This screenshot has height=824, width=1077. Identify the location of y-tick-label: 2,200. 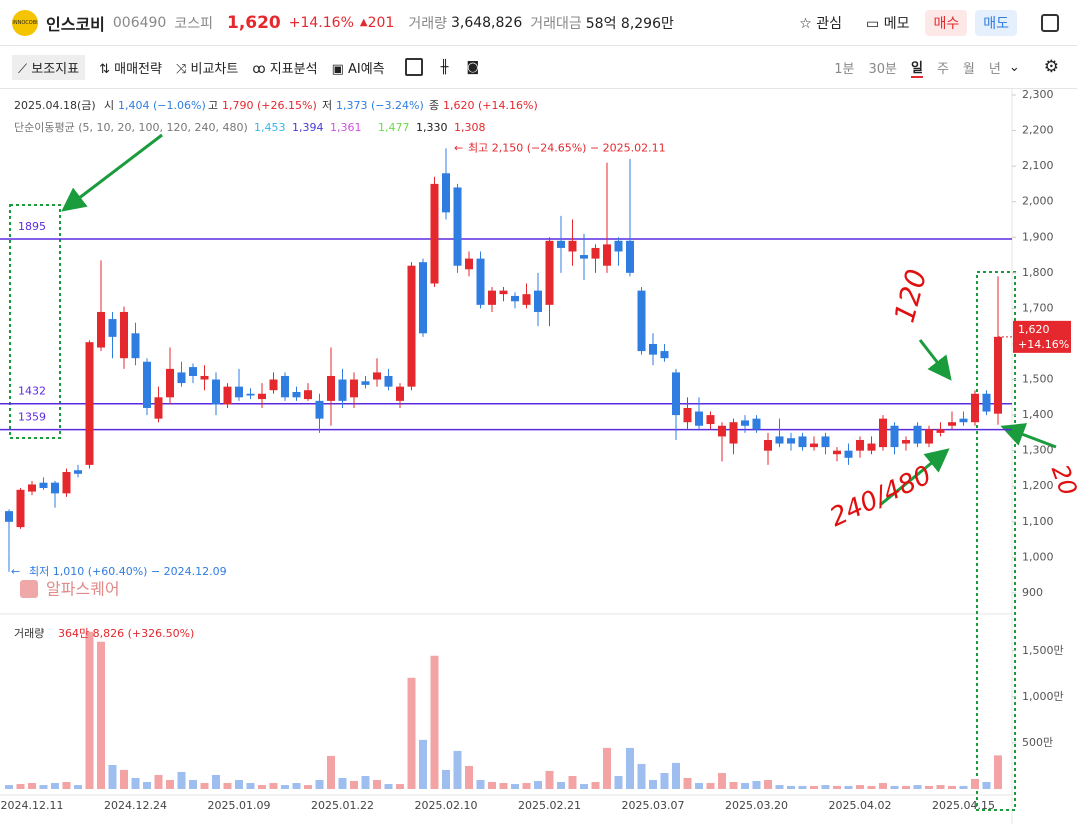
(1038, 130).